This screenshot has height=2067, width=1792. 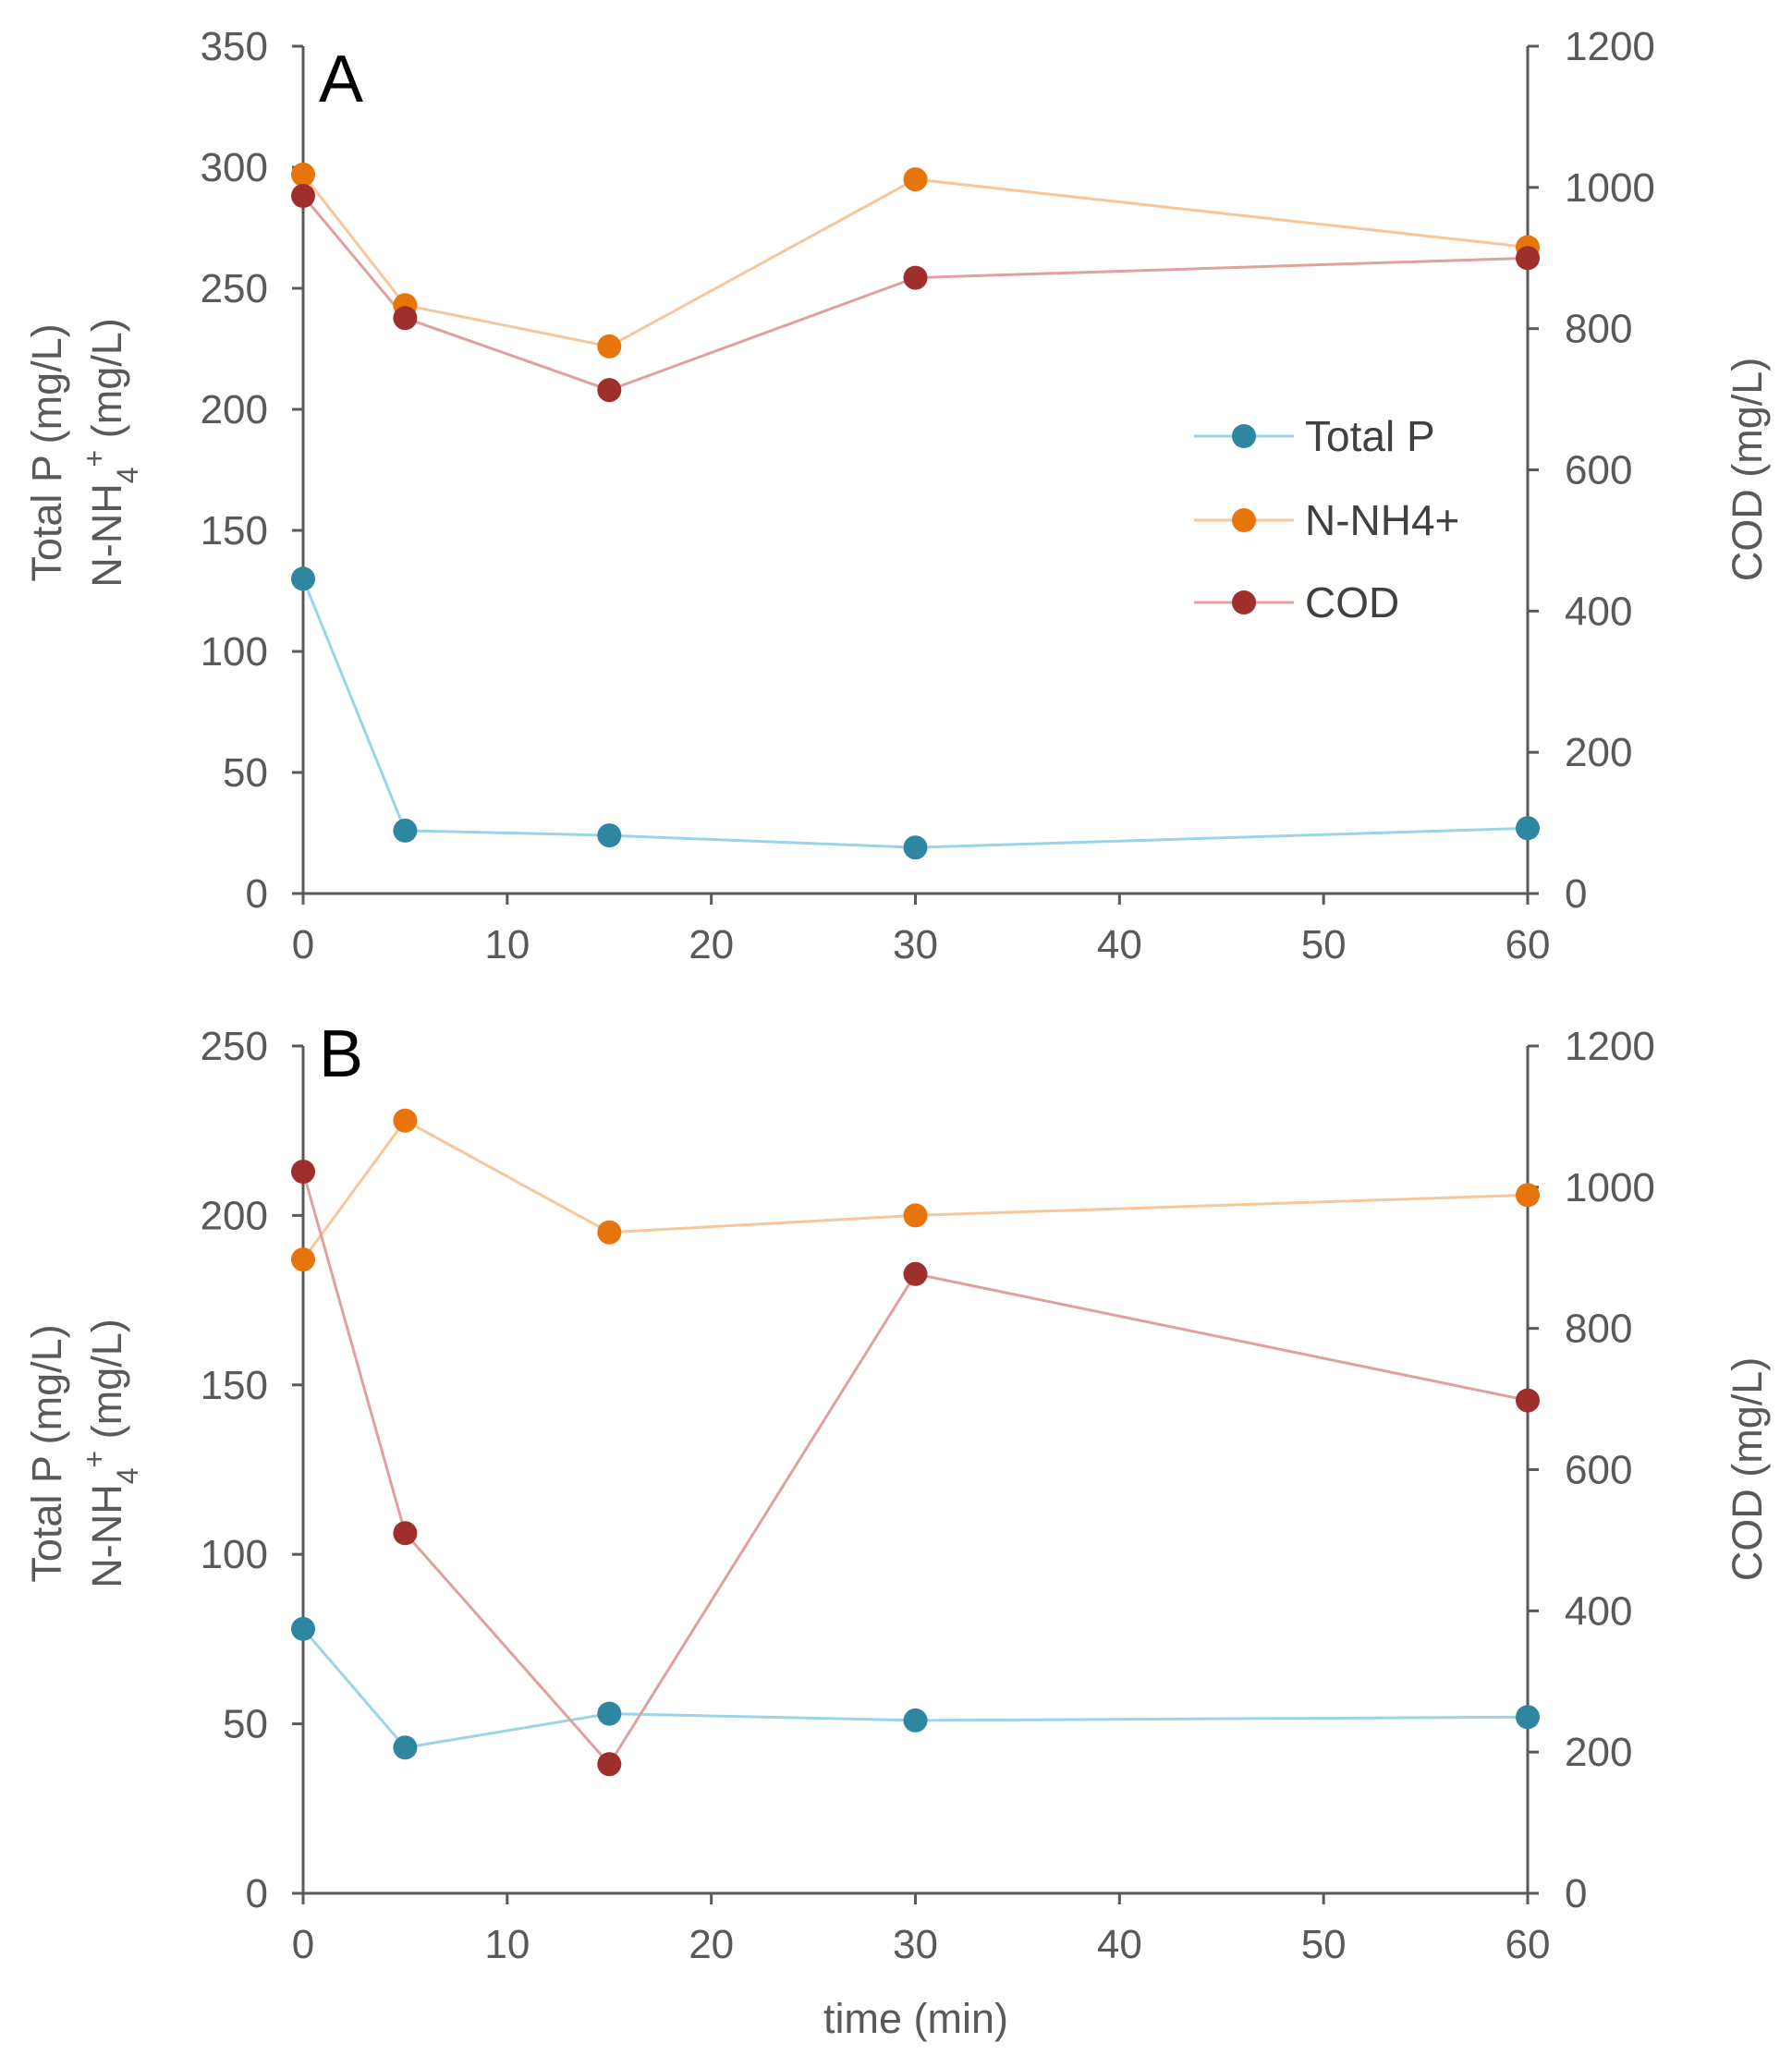 I want to click on panel-label-b: B, so click(x=341, y=1054).